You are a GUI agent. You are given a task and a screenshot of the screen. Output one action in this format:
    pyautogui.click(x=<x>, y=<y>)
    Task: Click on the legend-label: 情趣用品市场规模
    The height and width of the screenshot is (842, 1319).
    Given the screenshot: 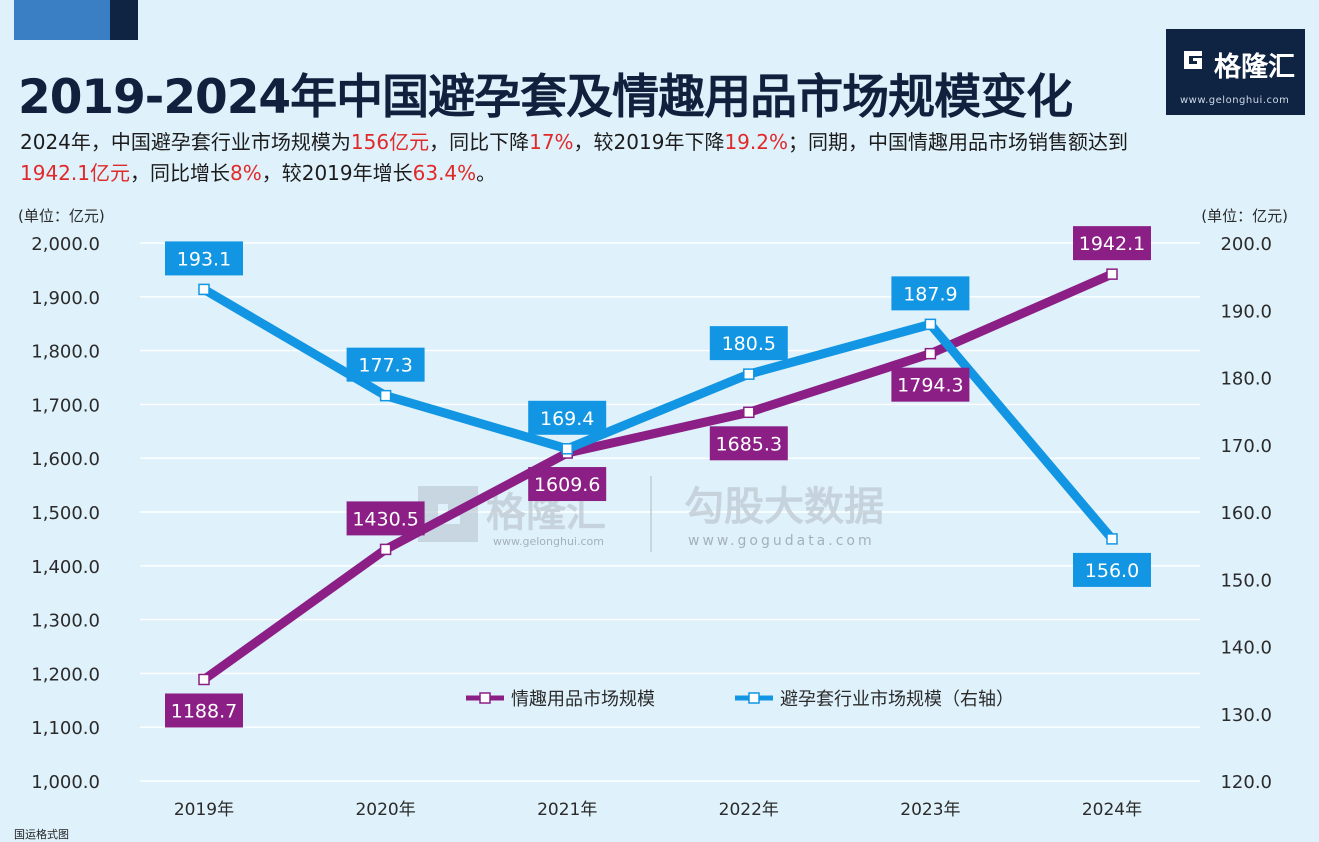 What is the action you would take?
    pyautogui.click(x=583, y=699)
    